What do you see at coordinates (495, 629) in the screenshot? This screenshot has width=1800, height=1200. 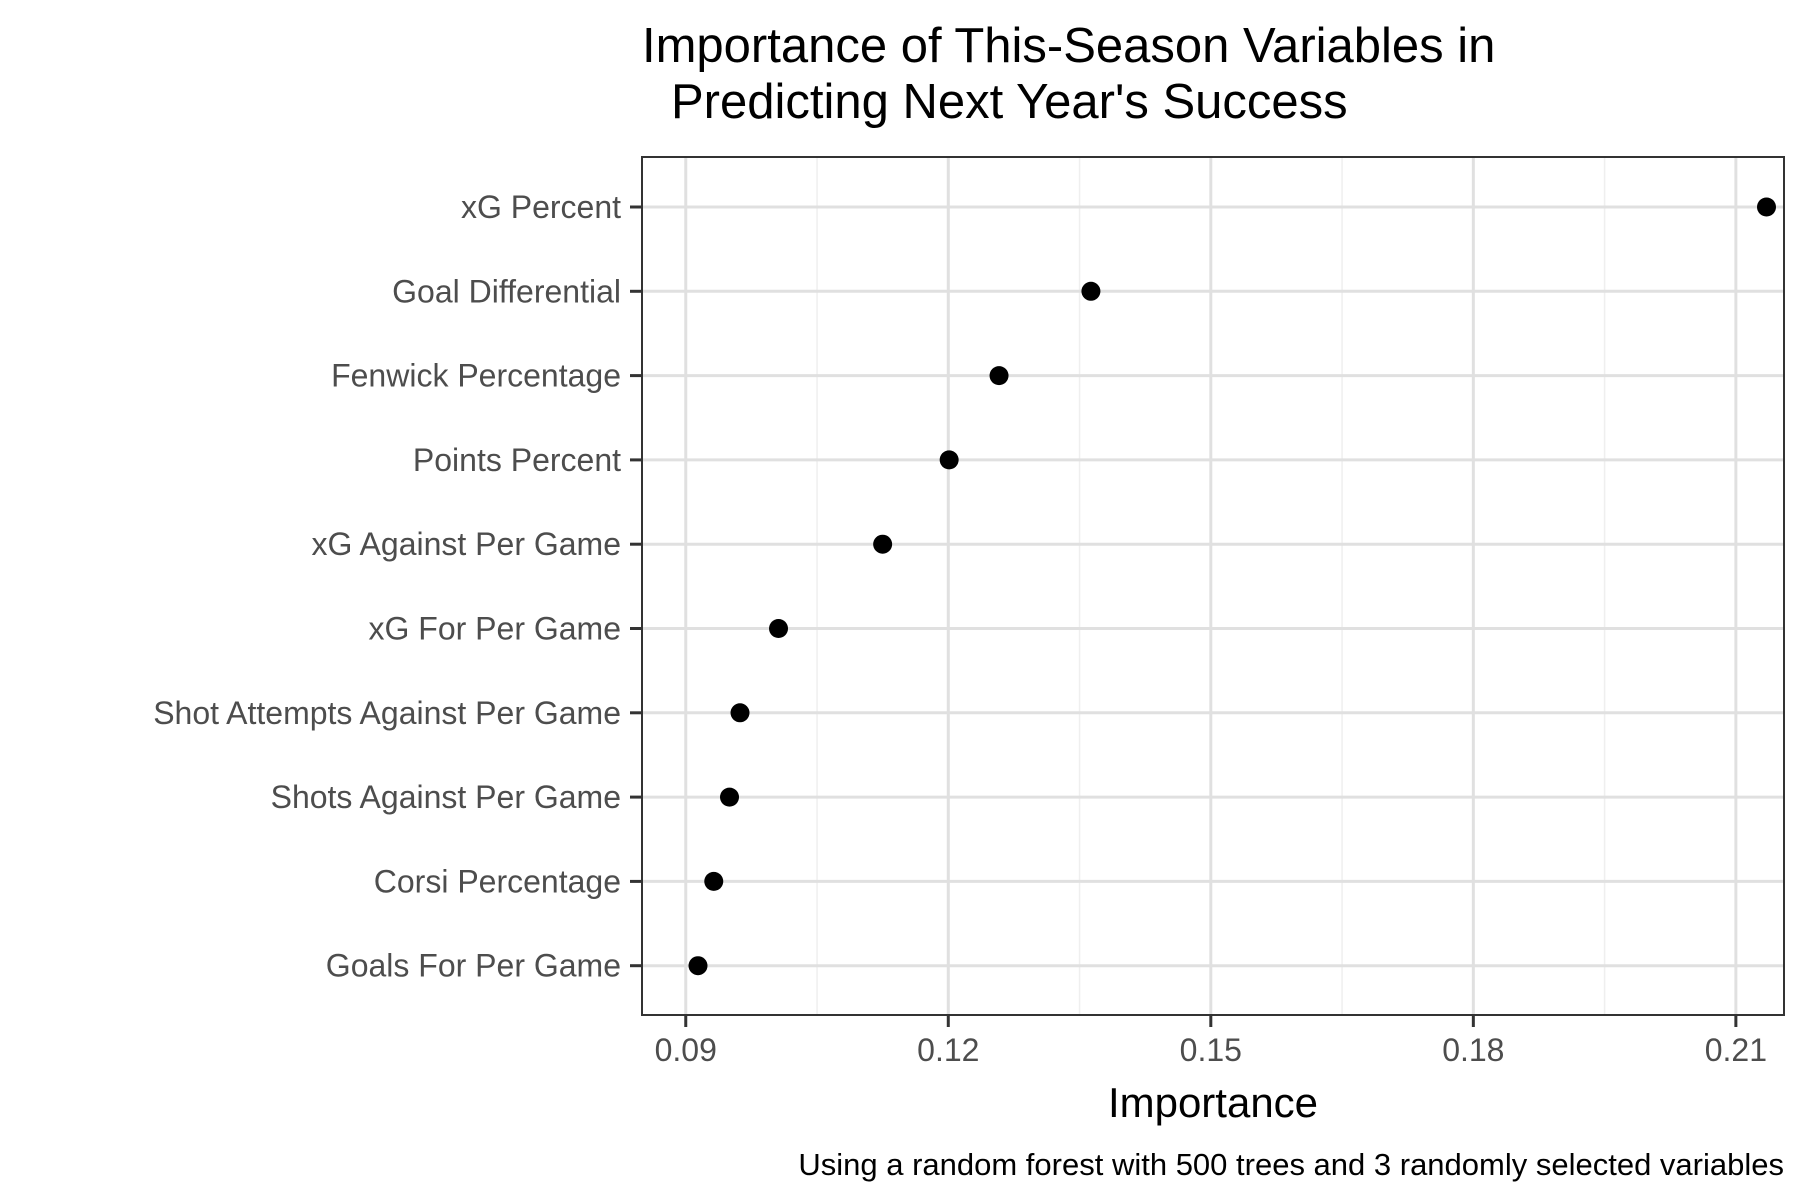 I see `y-tick-label: xG For Per Game` at bounding box center [495, 629].